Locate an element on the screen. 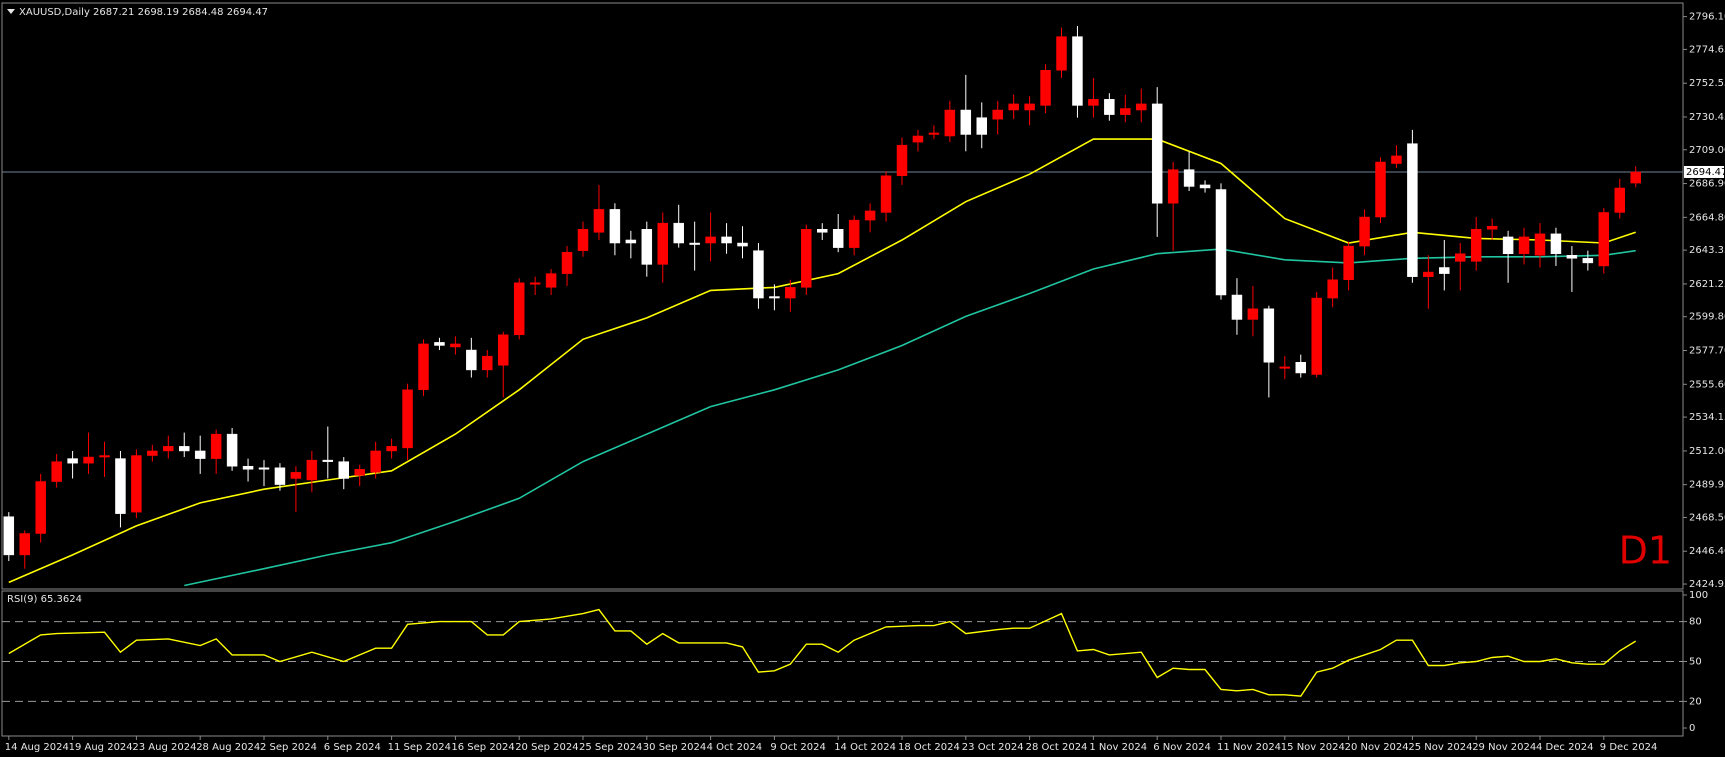 This screenshot has height=757, width=1725. header-open: 2687.21 is located at coordinates (113, 12).